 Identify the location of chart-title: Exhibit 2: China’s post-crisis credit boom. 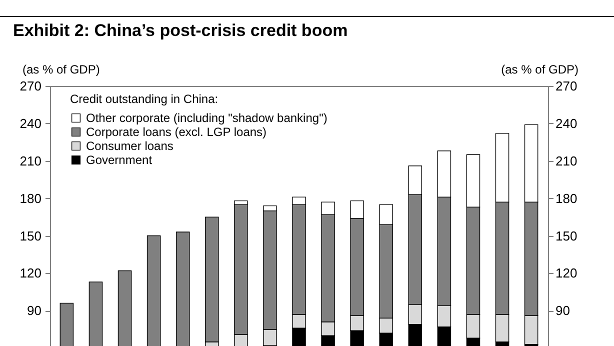
(307, 28).